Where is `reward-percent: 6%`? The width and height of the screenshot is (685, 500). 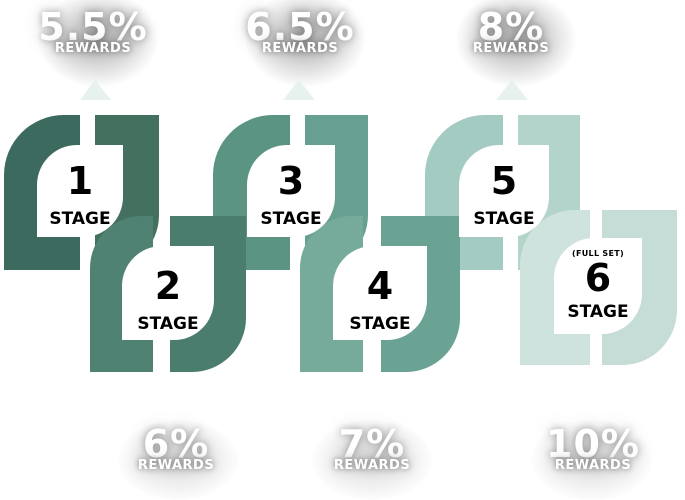 reward-percent: 6% is located at coordinates (176, 444).